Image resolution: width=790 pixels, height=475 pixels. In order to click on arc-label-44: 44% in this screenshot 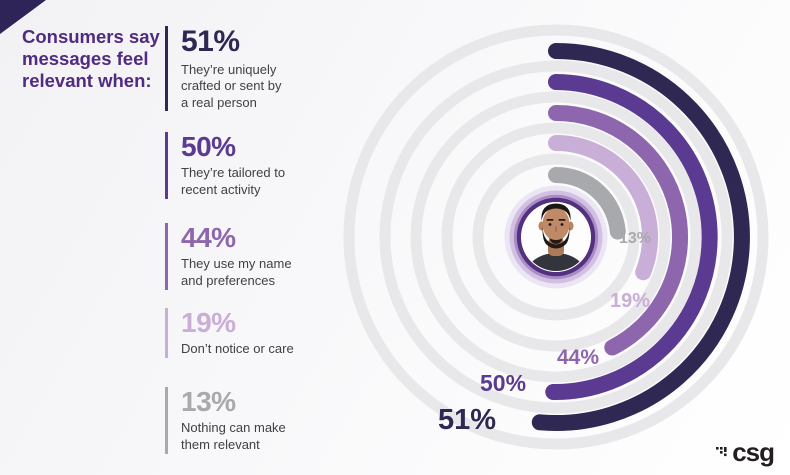, I will do `click(578, 357)`.